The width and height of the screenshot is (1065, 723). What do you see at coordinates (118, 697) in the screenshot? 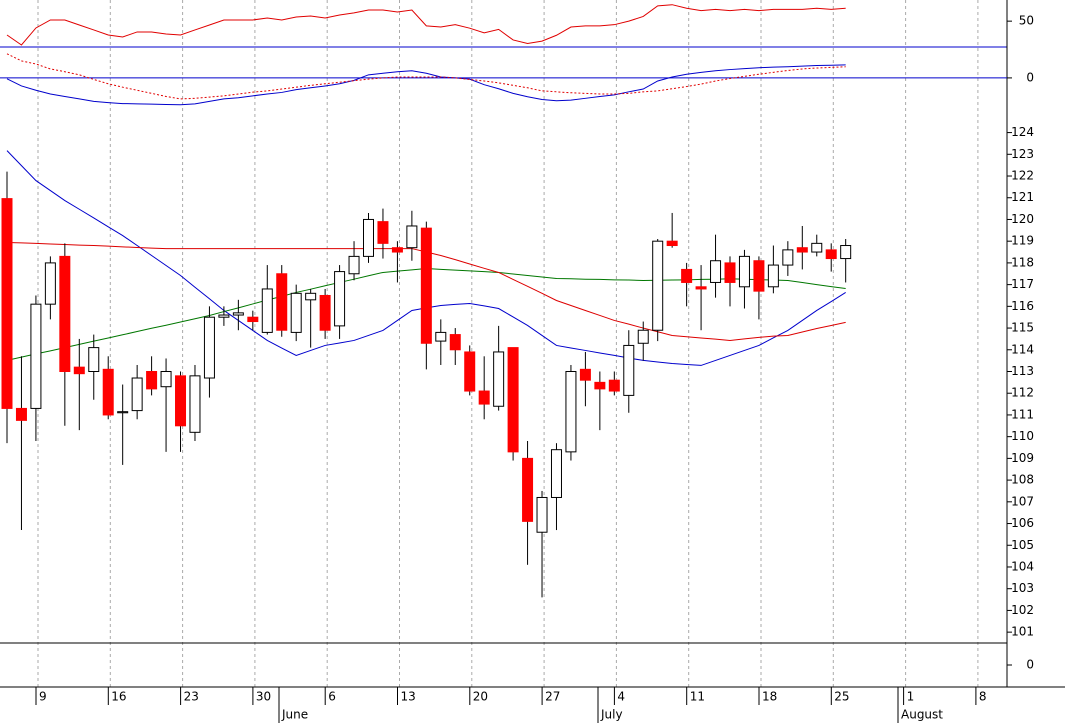
I see `x-tick-label: 16` at bounding box center [118, 697].